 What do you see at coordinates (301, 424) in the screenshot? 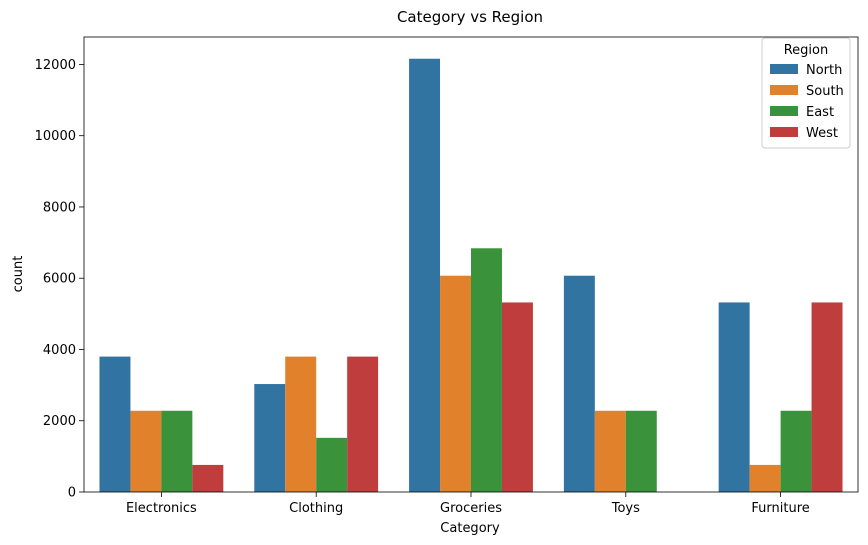
I see `bar-south-clothing` at bounding box center [301, 424].